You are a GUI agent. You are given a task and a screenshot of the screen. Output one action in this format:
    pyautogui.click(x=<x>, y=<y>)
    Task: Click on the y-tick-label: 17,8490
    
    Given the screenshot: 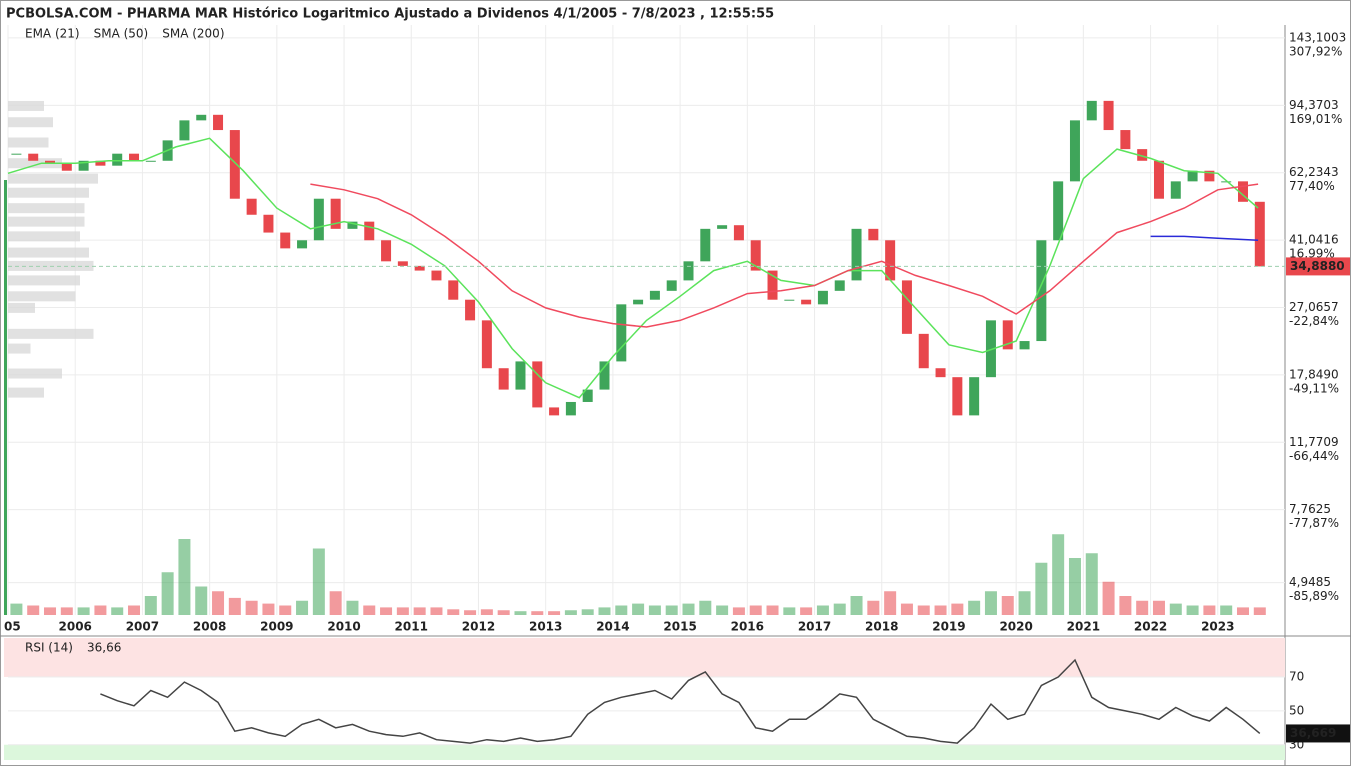 What is the action you would take?
    pyautogui.click(x=1314, y=374)
    